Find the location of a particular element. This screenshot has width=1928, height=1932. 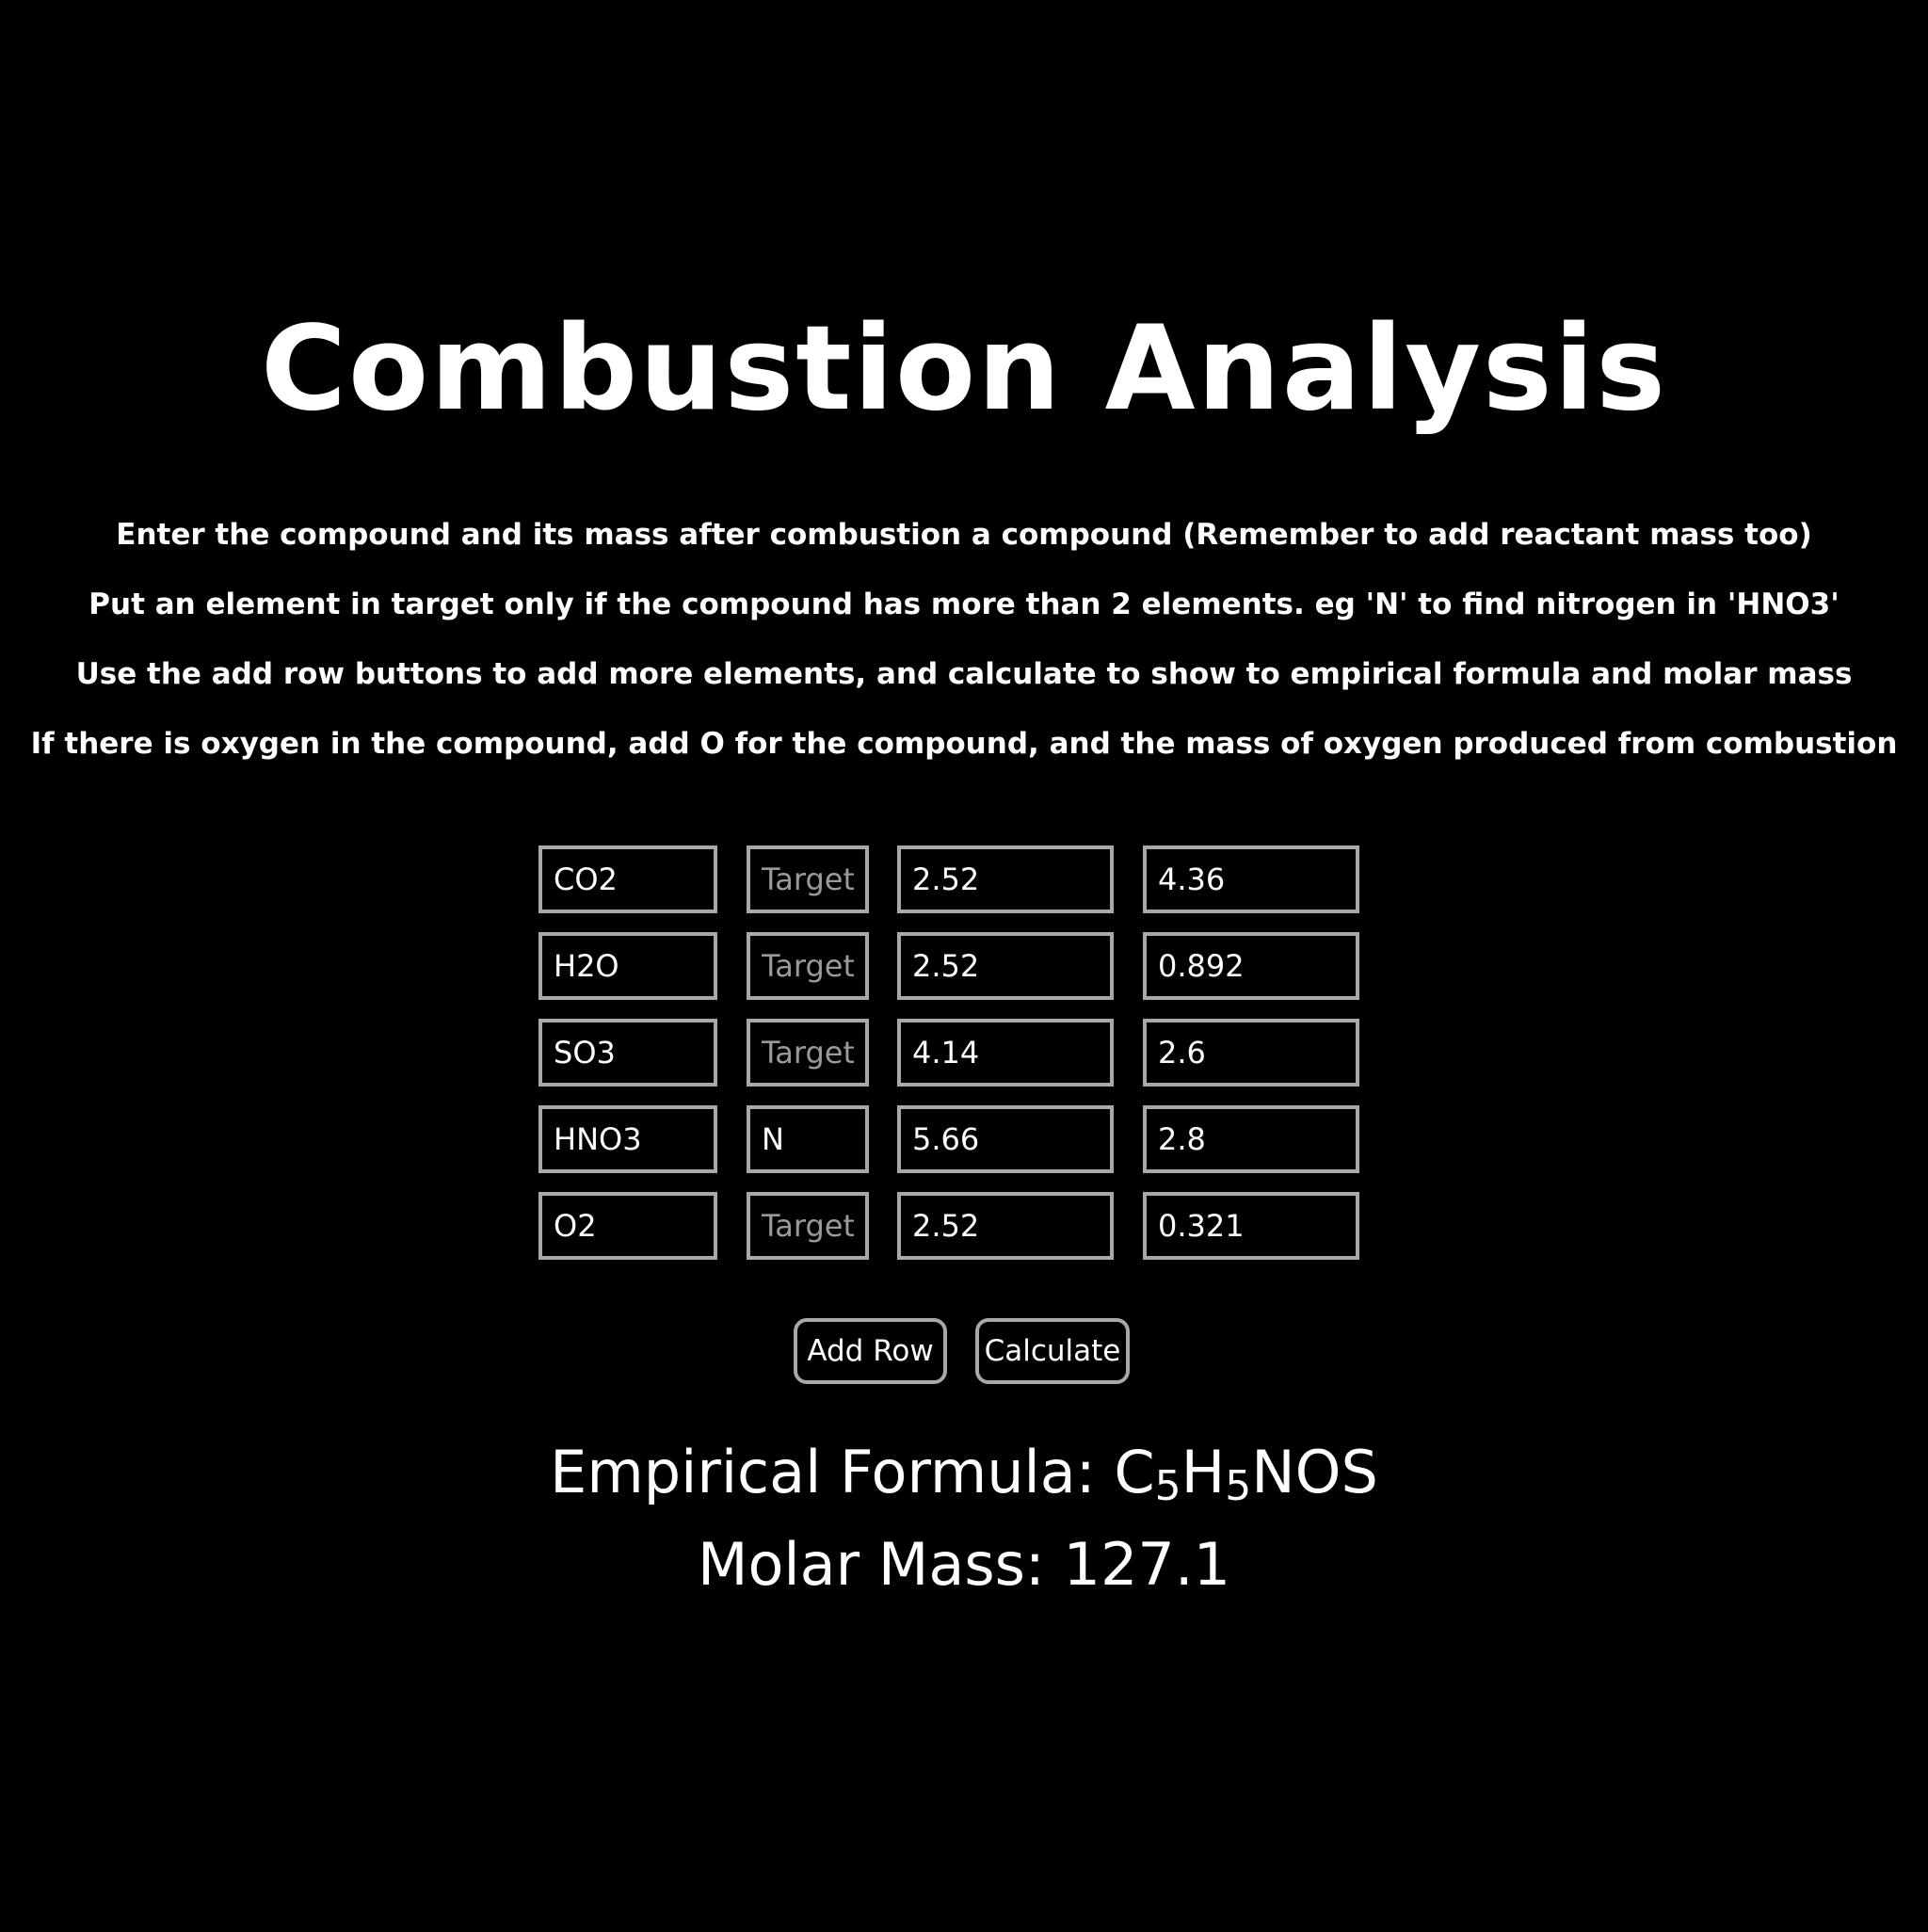

add-row-button: Add Row is located at coordinates (870, 1351).